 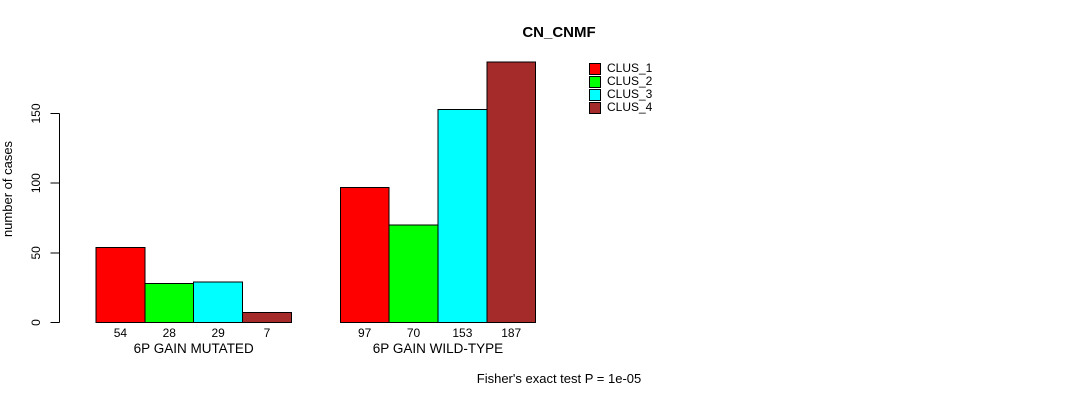 What do you see at coordinates (121, 333) in the screenshot?
I see `bar-value-label: 54` at bounding box center [121, 333].